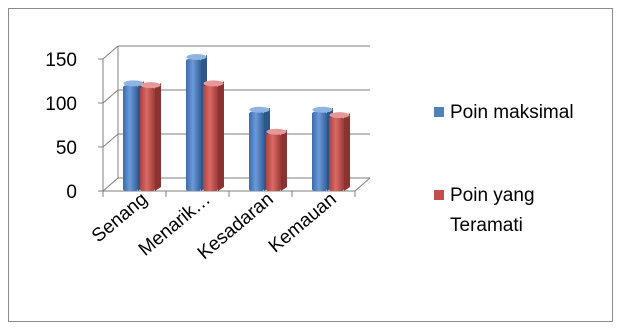 Image resolution: width=622 pixels, height=331 pixels. I want to click on floor-right-edge, so click(362, 184).